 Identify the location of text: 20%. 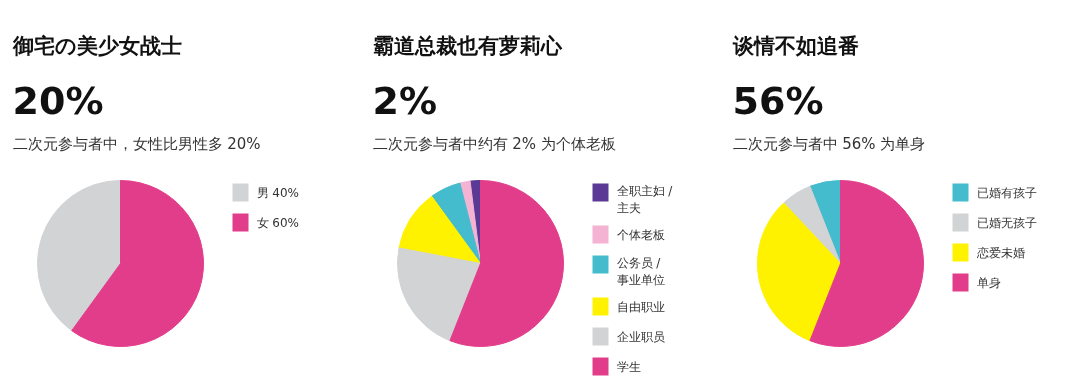
(58, 100).